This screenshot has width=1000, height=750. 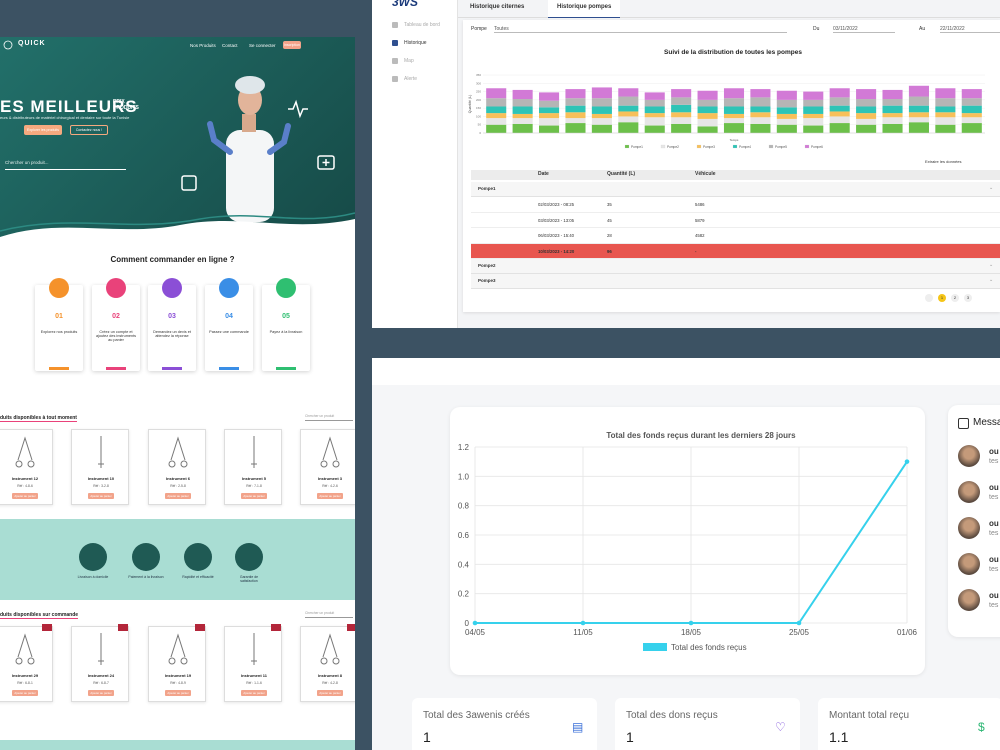 I want to click on export-link: Extraire les données, so click(x=943, y=161).